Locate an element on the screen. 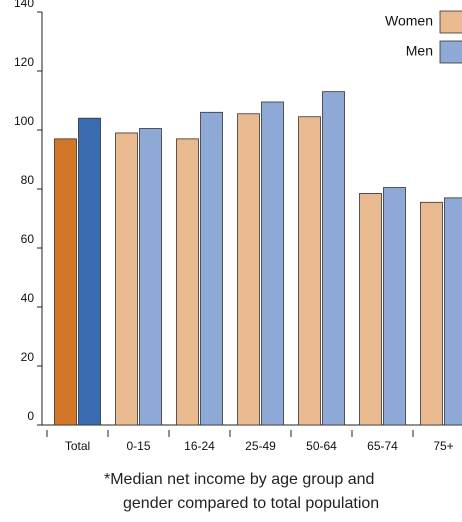 The width and height of the screenshot is (462, 522). x-tick-label: 75+ is located at coordinates (443, 446).